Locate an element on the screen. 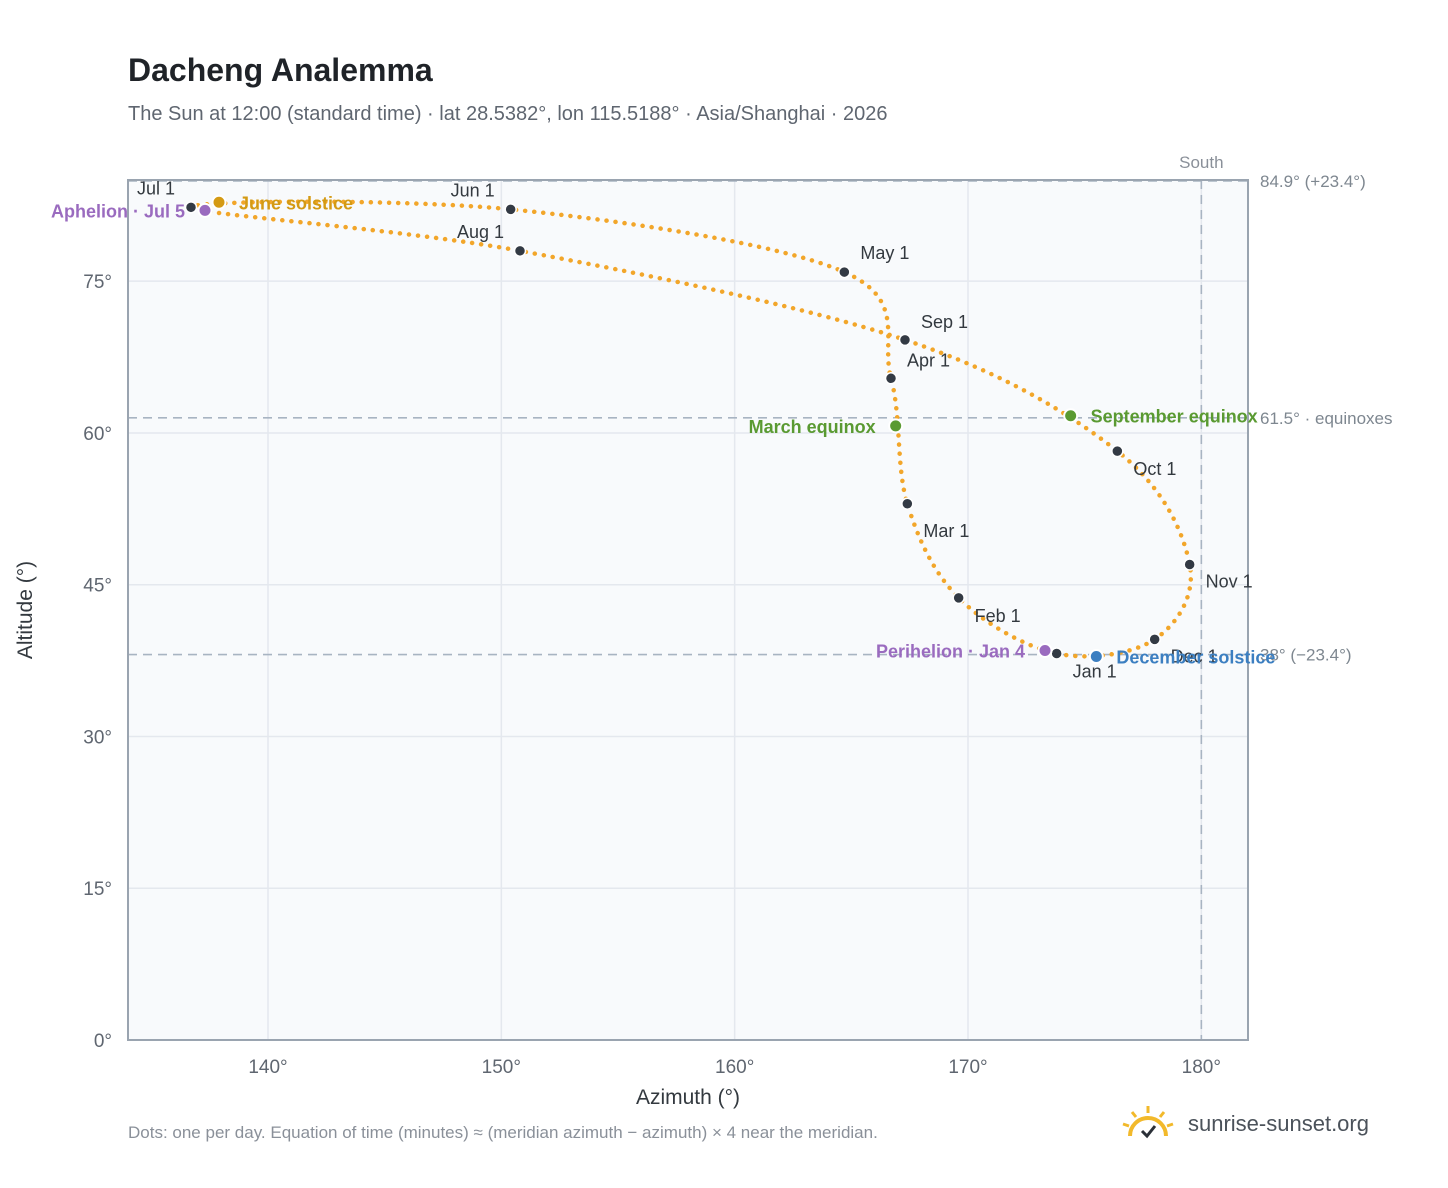  y-tick-label: 75° is located at coordinates (97, 282).